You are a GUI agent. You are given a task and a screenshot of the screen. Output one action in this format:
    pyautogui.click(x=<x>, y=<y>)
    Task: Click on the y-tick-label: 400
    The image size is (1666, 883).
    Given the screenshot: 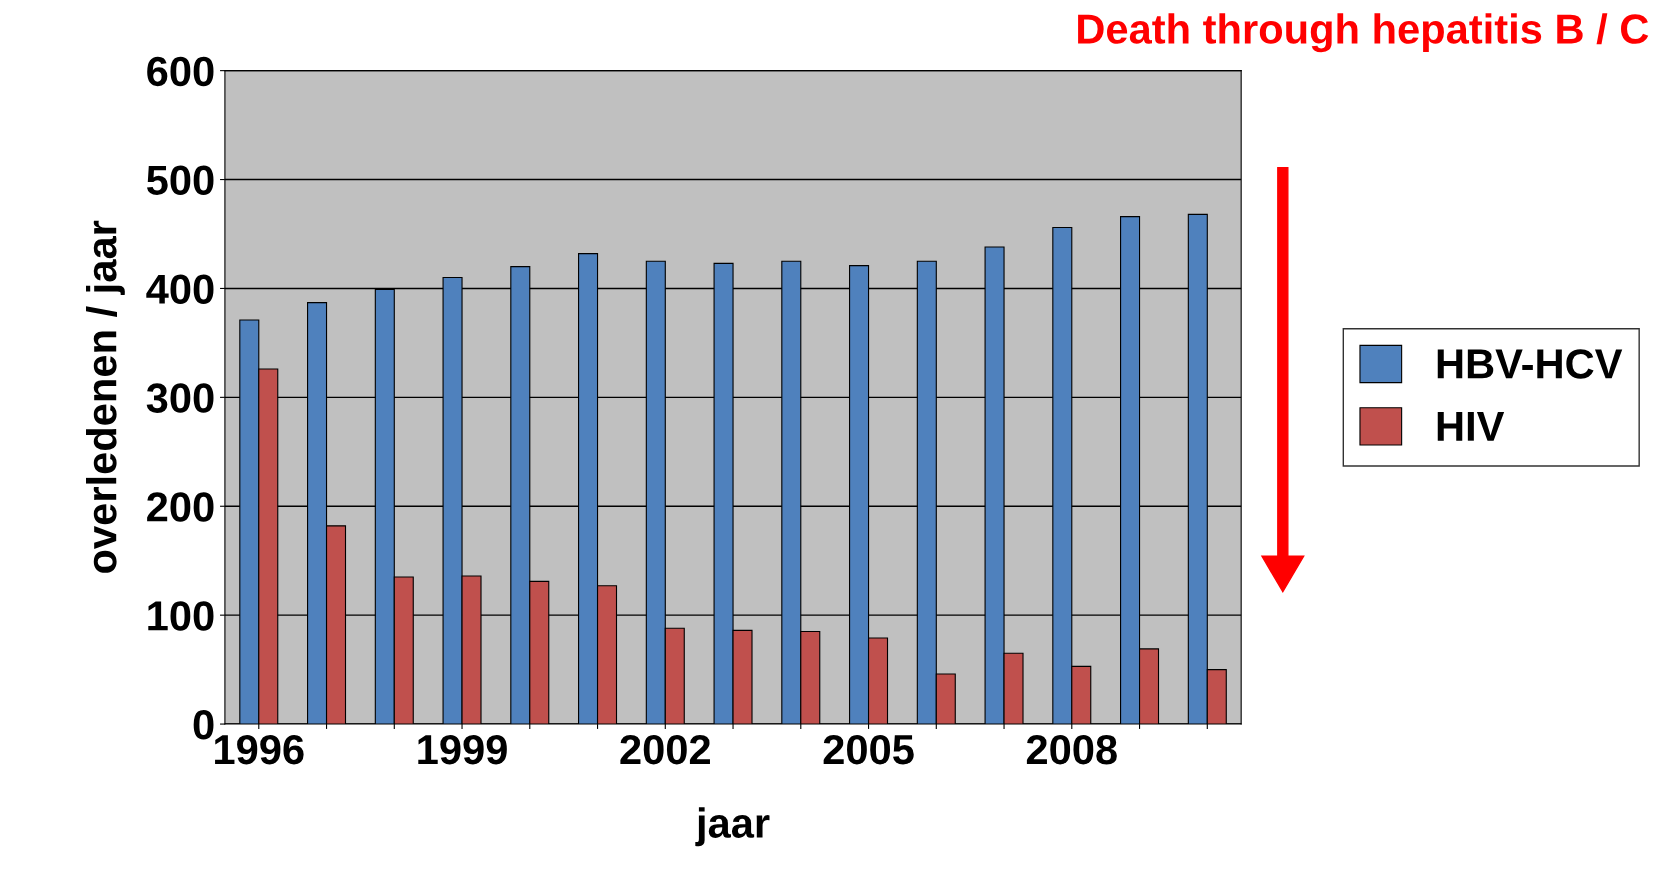 What is the action you would take?
    pyautogui.click(x=180, y=289)
    